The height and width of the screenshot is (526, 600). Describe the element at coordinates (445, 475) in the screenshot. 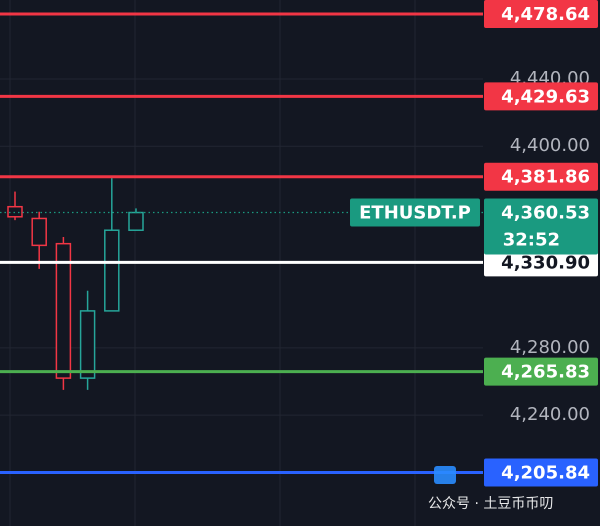

I see `watermark-icon` at that location.